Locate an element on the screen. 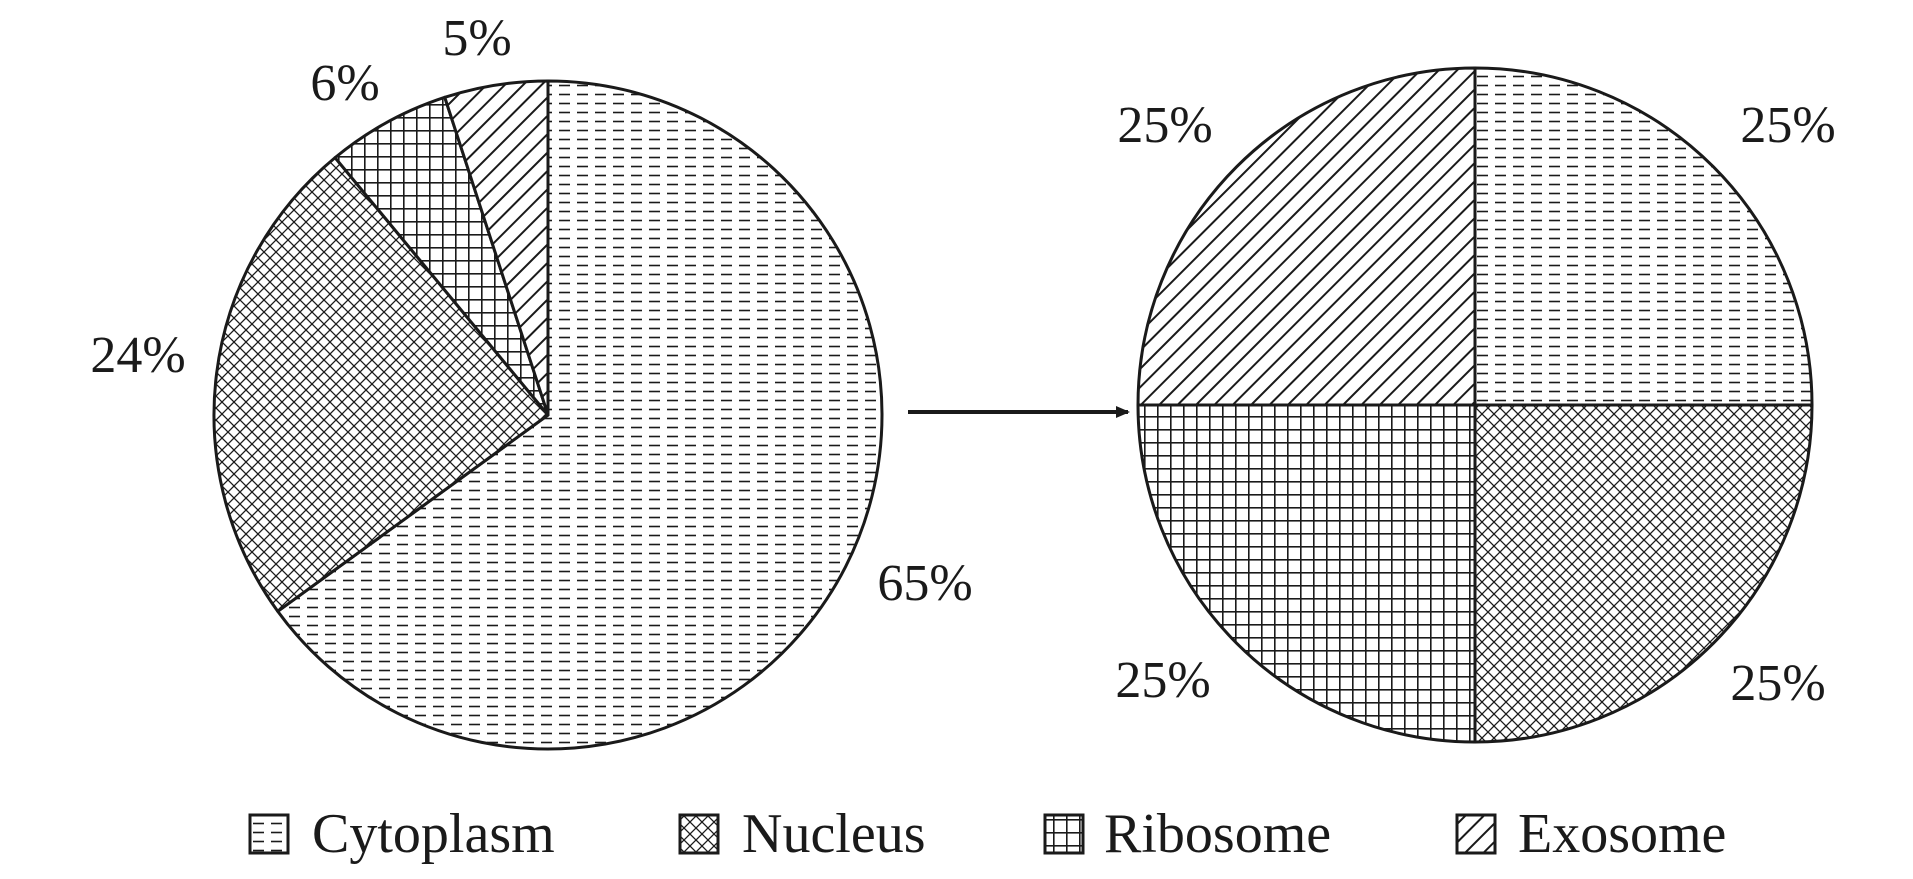  slice-label-ribosome: 25% is located at coordinates (1162, 680).